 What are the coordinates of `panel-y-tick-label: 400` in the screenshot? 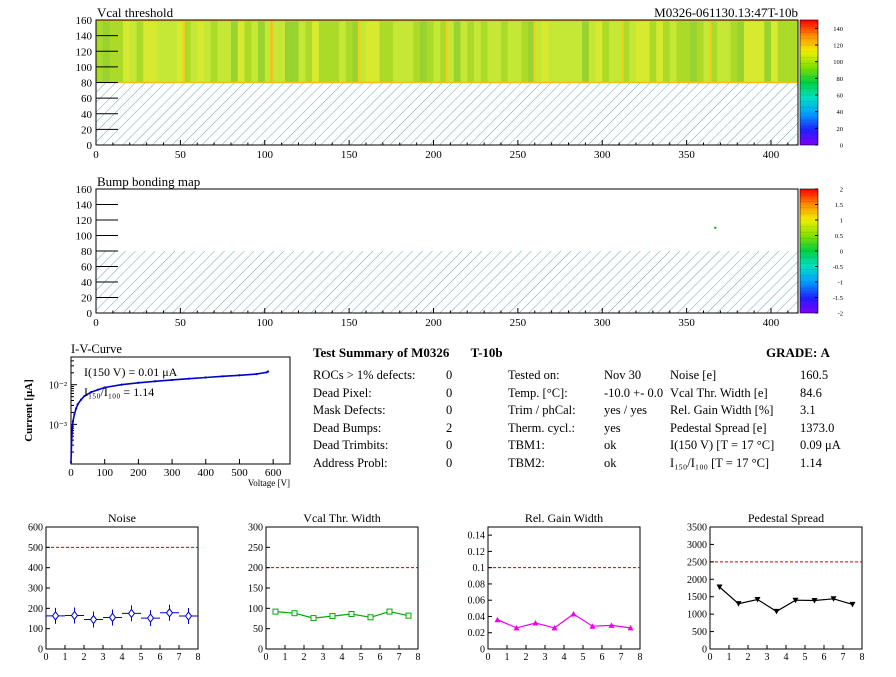 It's located at (35, 568).